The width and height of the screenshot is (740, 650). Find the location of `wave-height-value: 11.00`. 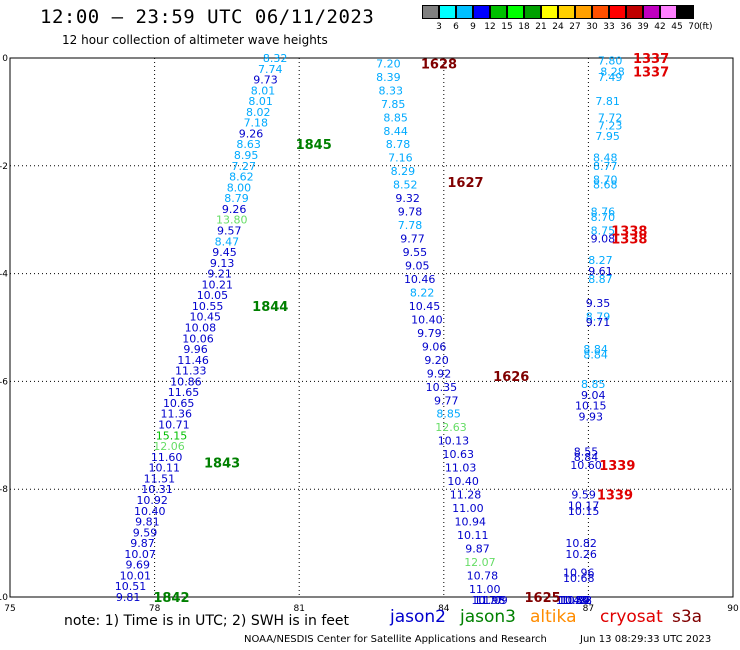

wave-height-value: 11.00 is located at coordinates (485, 589).